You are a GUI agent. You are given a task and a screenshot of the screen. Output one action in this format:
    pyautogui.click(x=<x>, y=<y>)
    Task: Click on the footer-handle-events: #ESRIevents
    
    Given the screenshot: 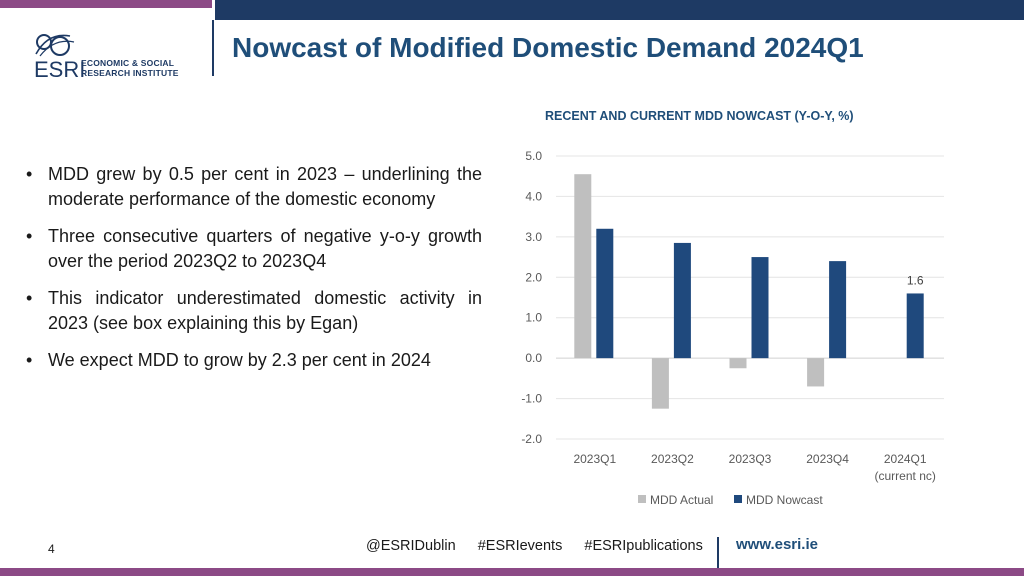 What is the action you would take?
    pyautogui.click(x=520, y=546)
    